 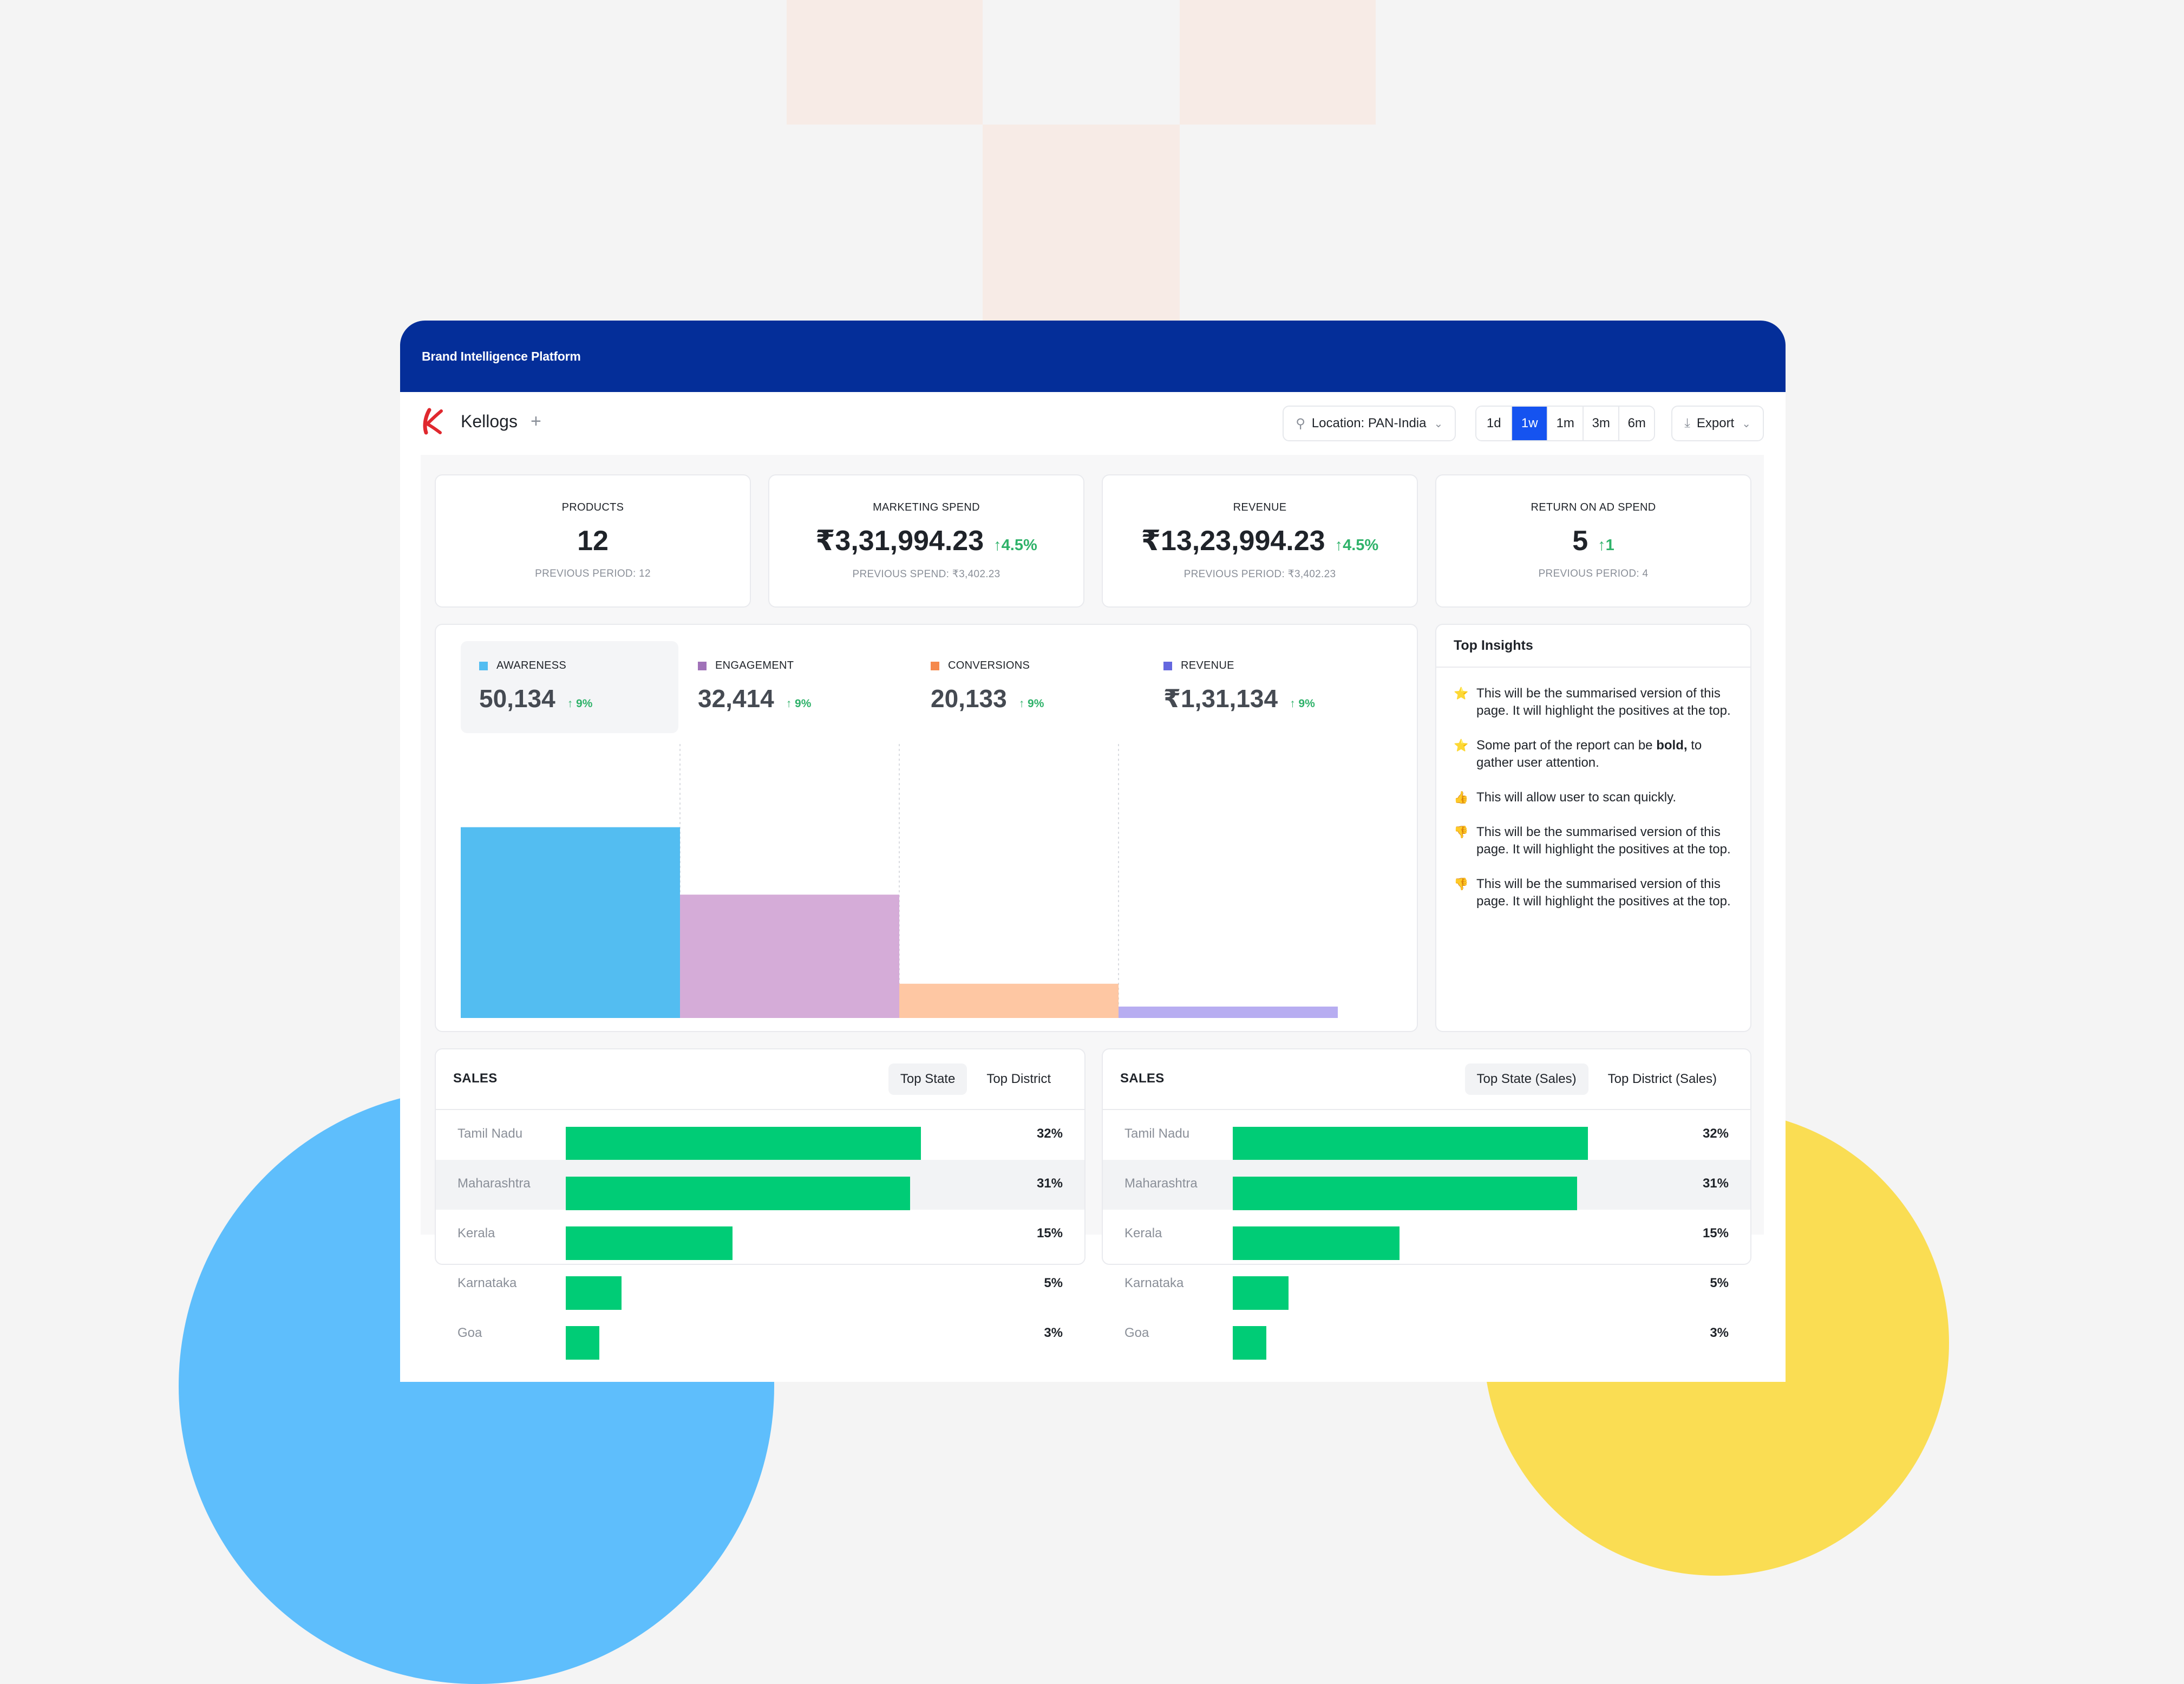 I want to click on kpi-delta: ↑1, so click(x=1606, y=546).